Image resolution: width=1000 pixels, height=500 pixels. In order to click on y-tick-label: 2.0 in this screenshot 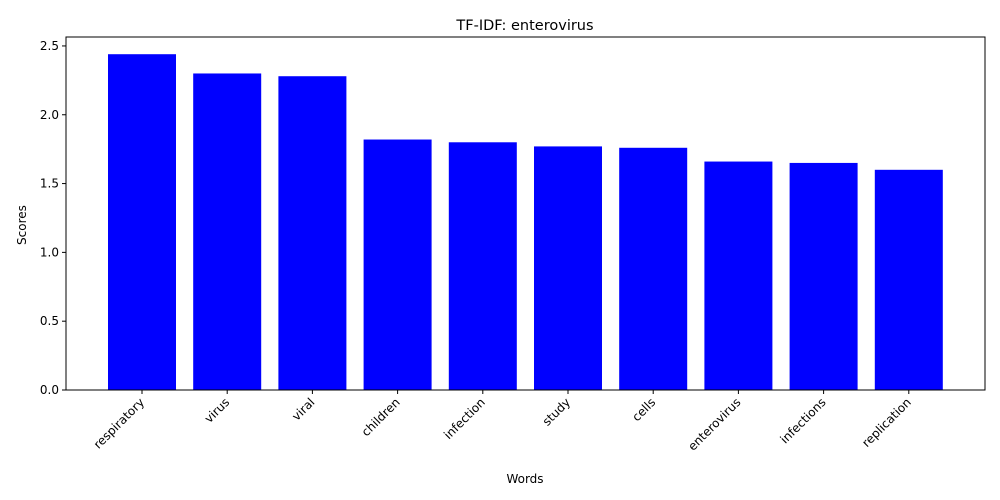, I will do `click(49, 115)`.